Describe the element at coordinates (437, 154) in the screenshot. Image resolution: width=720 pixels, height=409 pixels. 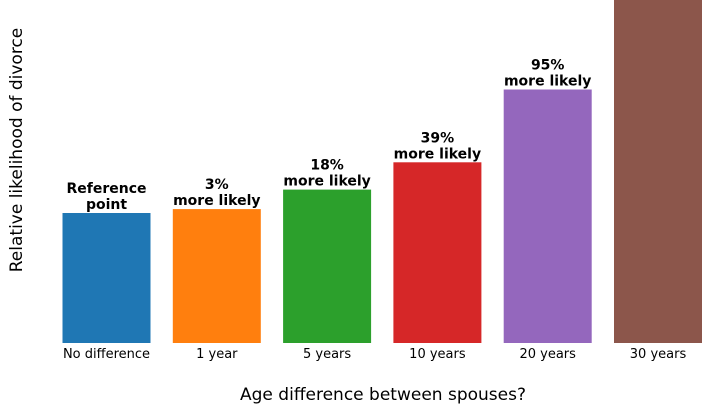
I see `data-label-3-line-1: more likely` at that location.